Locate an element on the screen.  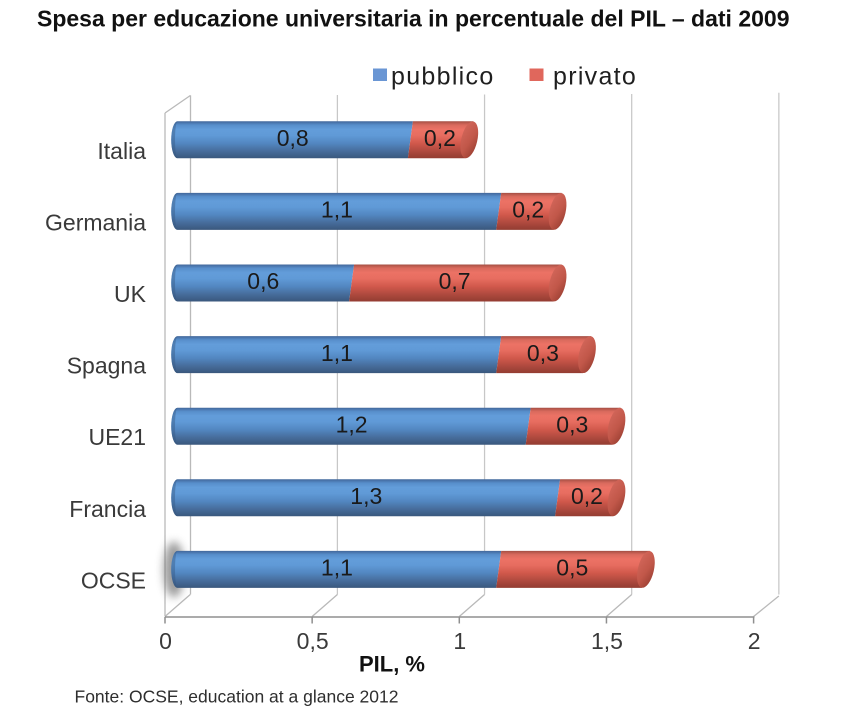
svg-text: pubblico is located at coordinates (443, 76).